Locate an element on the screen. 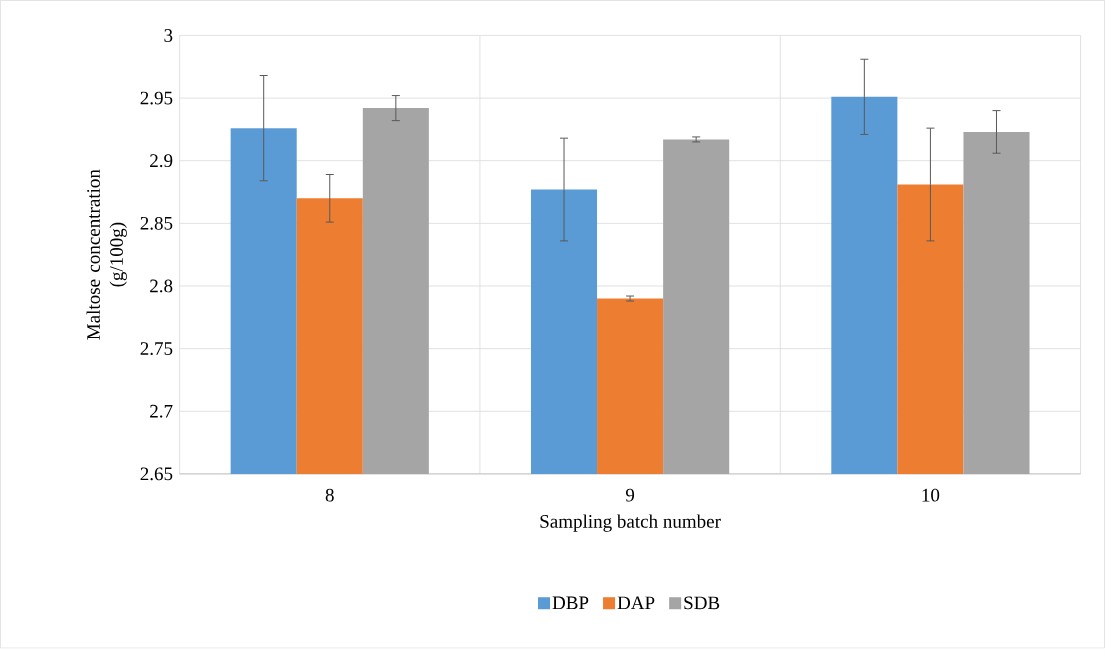 The height and width of the screenshot is (649, 1105). y-tick-label: 2.85 is located at coordinates (156, 224).